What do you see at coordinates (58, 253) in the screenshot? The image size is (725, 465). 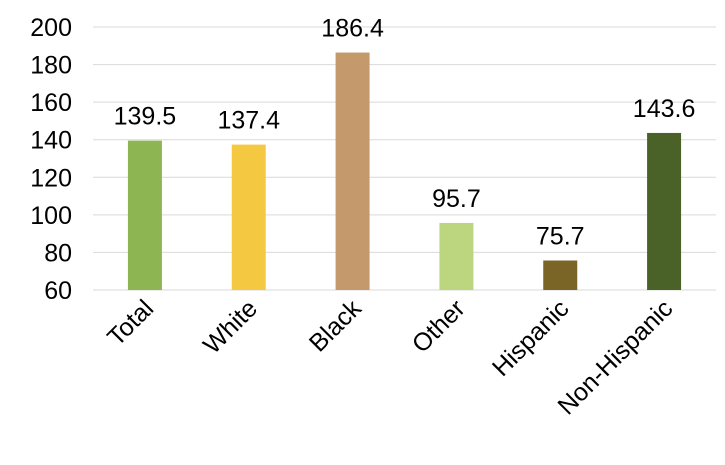 I see `y-tick-label: 80` at bounding box center [58, 253].